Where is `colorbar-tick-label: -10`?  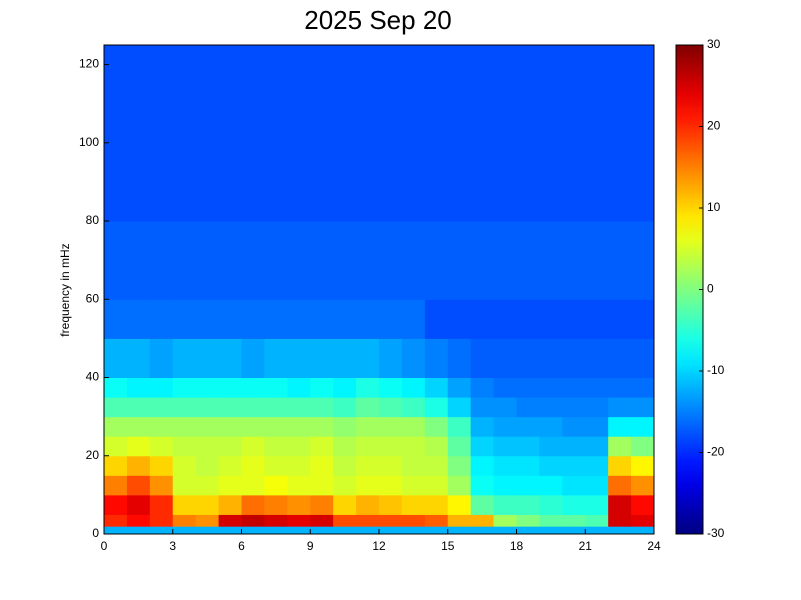 colorbar-tick-label: -10 is located at coordinates (716, 370).